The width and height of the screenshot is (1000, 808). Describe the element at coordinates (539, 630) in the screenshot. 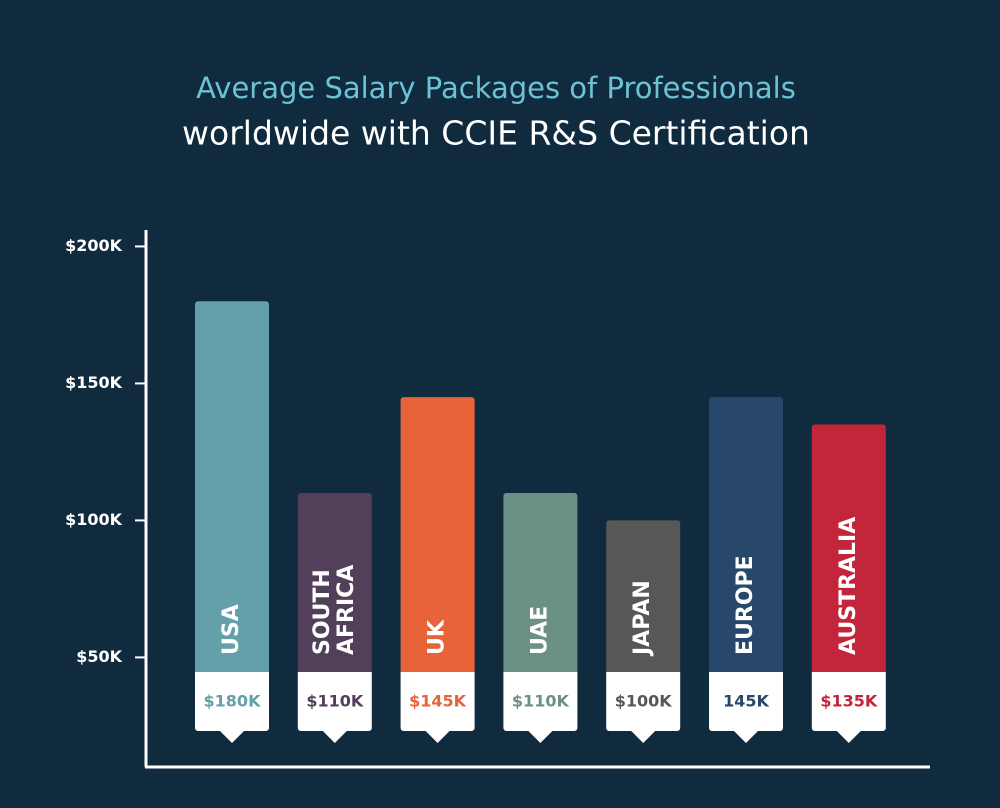

I see `category-label: UAE` at that location.